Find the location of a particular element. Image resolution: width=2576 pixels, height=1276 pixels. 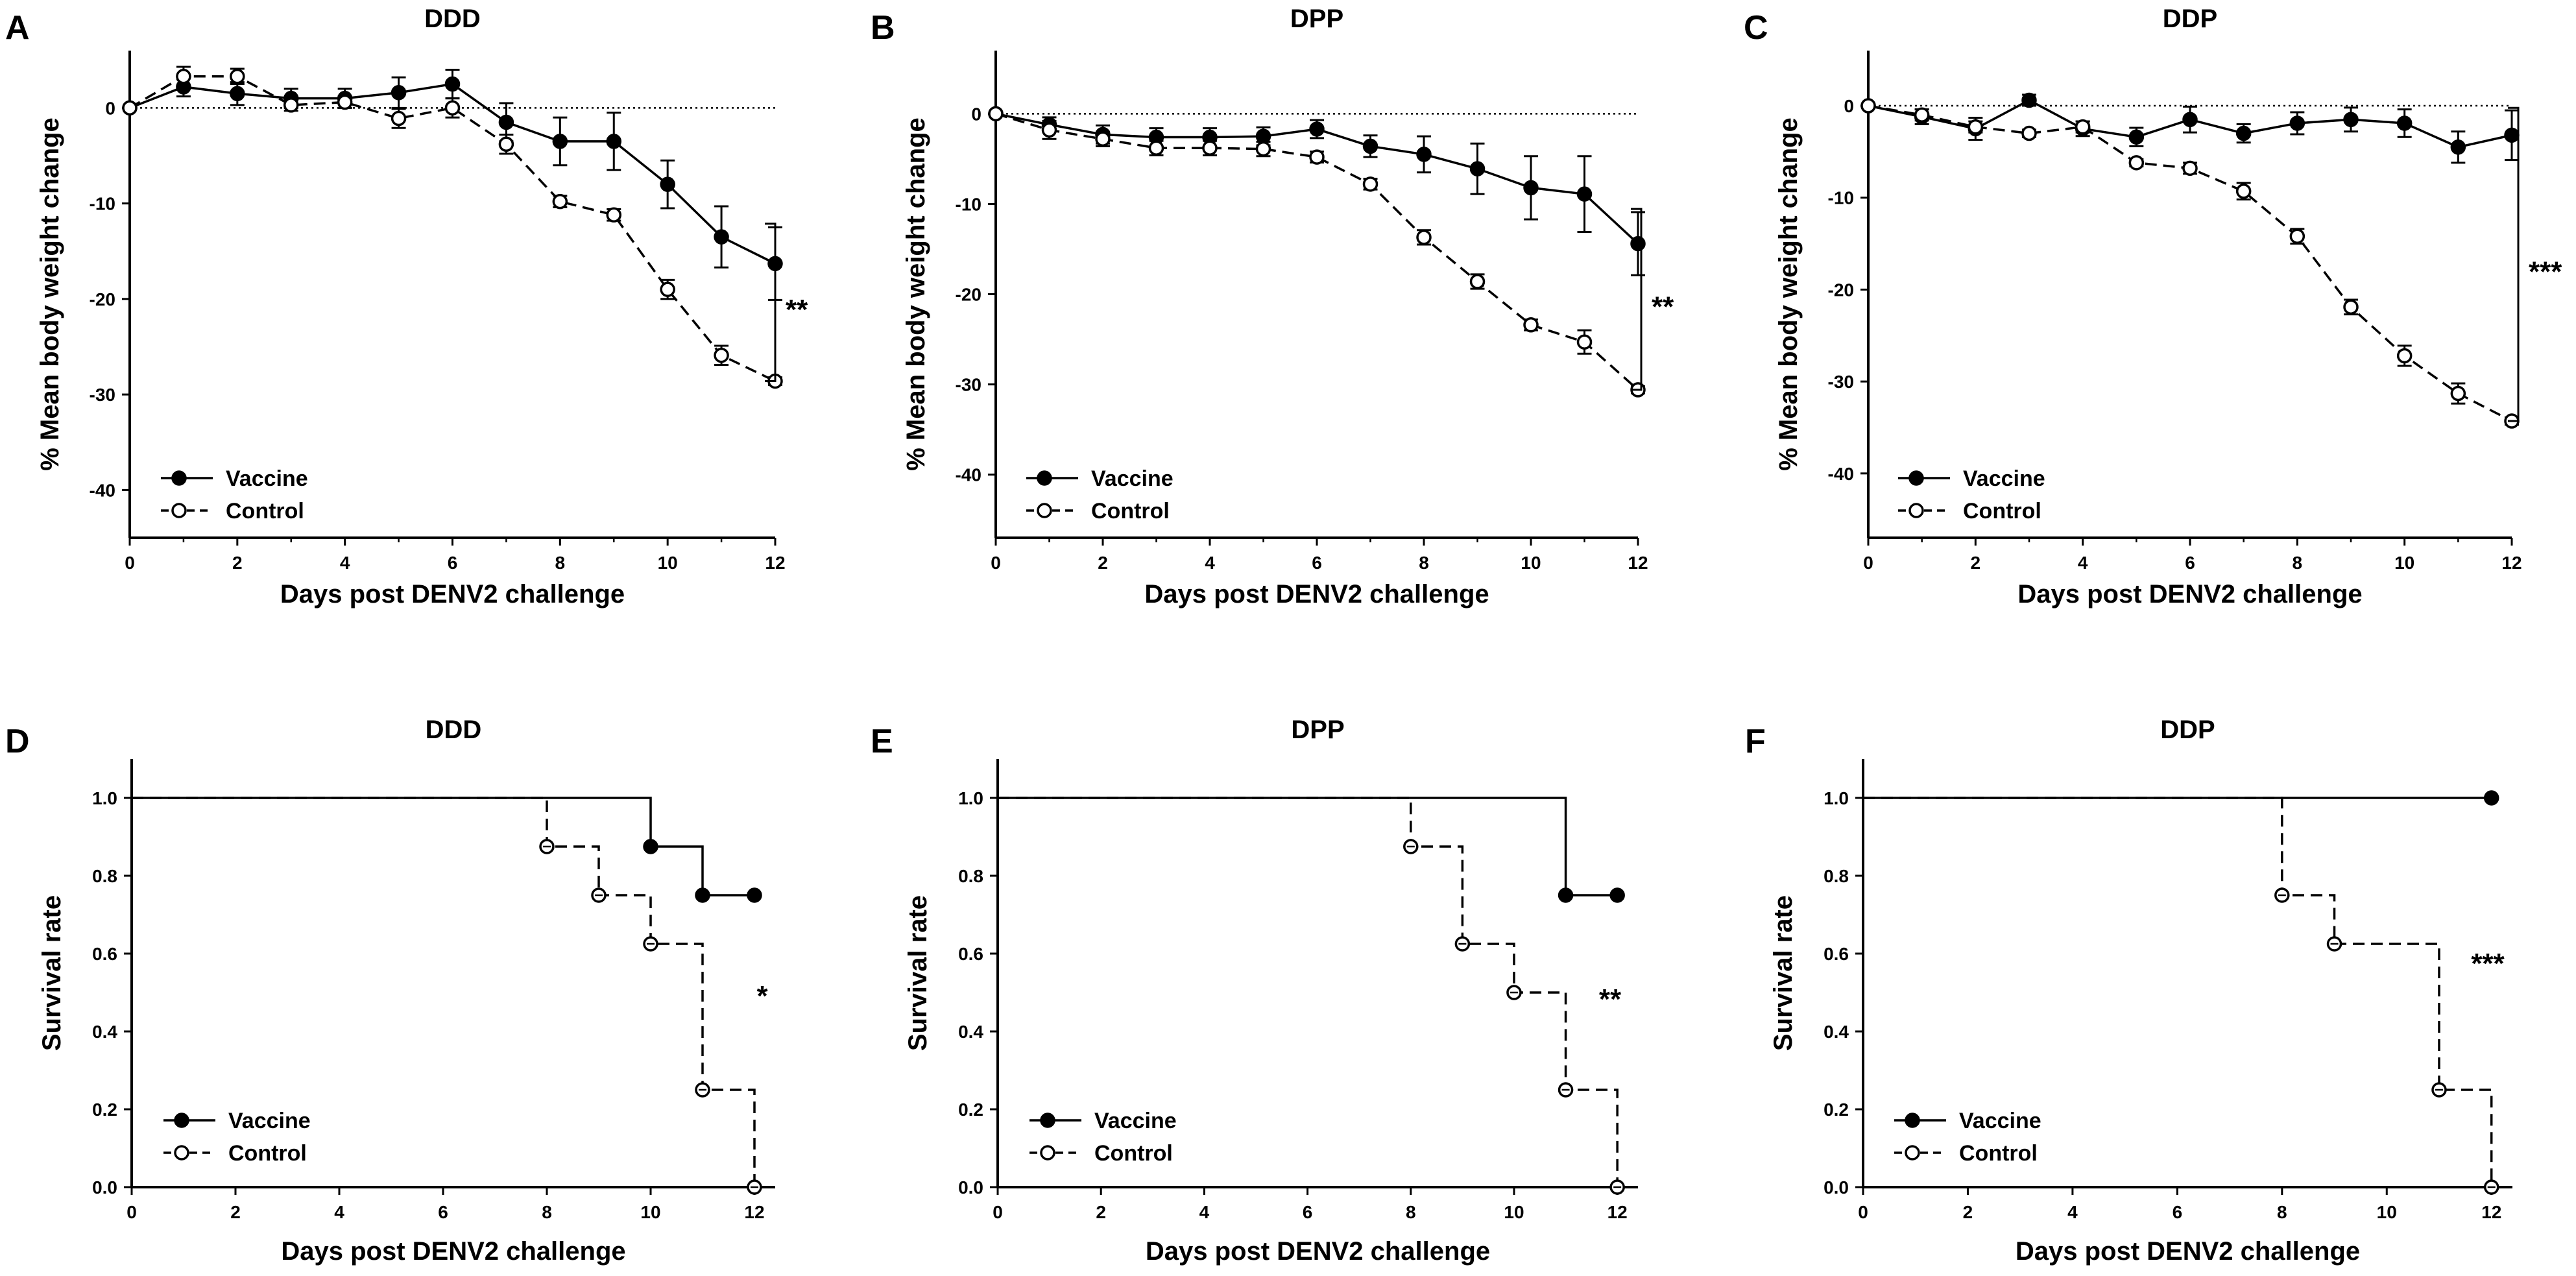

panel-letter: E is located at coordinates (882, 741).